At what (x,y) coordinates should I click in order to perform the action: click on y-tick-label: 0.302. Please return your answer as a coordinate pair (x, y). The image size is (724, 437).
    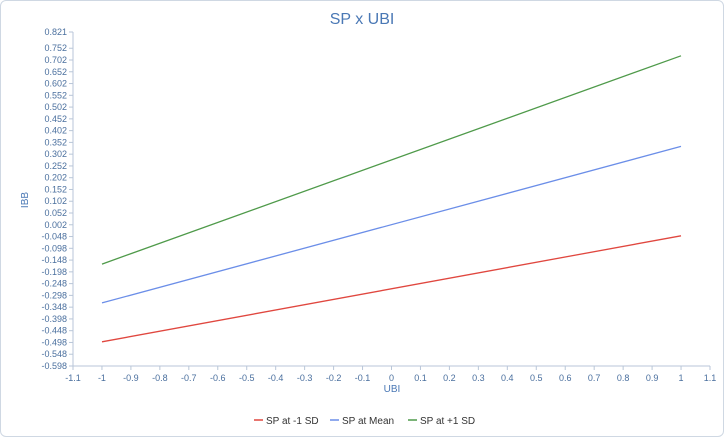
    Looking at the image, I should click on (55, 154).